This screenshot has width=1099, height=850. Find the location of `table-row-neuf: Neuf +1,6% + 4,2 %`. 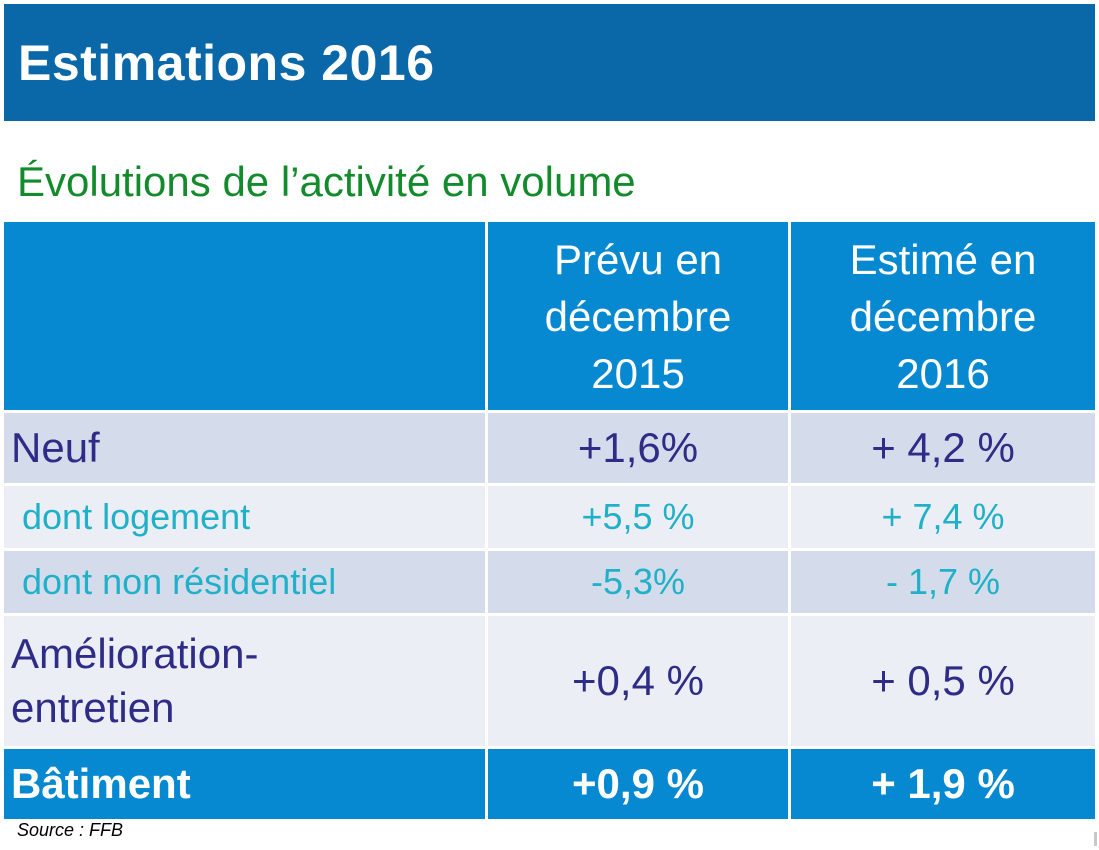

table-row-neuf: Neuf +1,6% + 4,2 % is located at coordinates (549, 446).